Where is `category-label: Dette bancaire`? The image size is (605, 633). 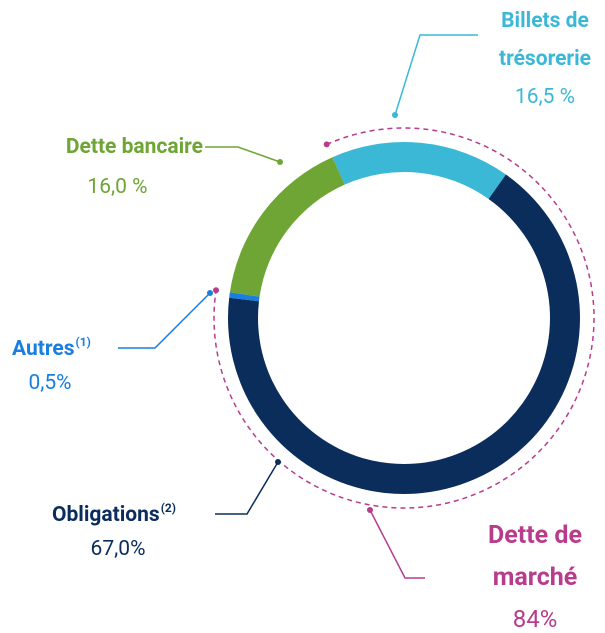
category-label: Dette bancaire is located at coordinates (134, 147).